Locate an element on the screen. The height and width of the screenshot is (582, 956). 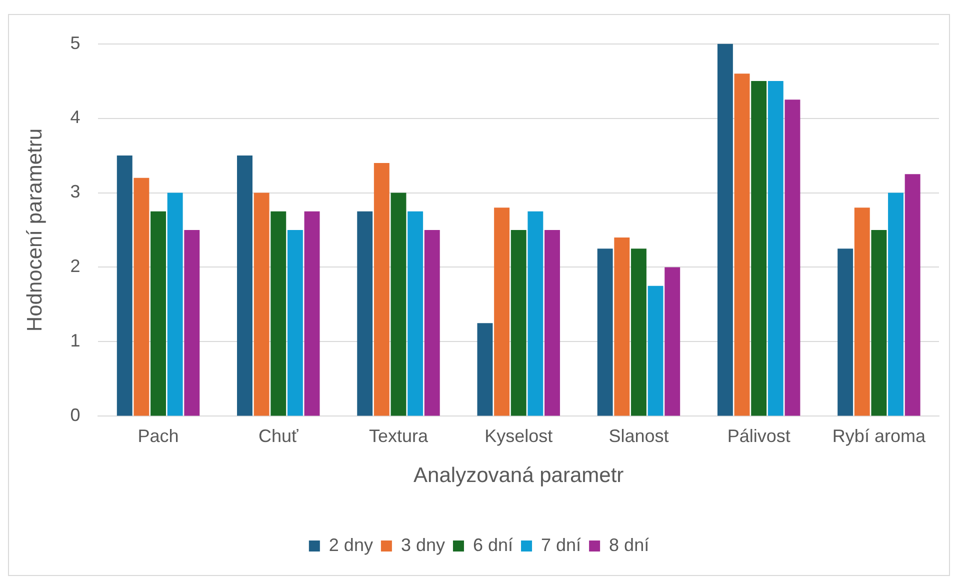
x-tick-label: Chuť is located at coordinates (278, 436).